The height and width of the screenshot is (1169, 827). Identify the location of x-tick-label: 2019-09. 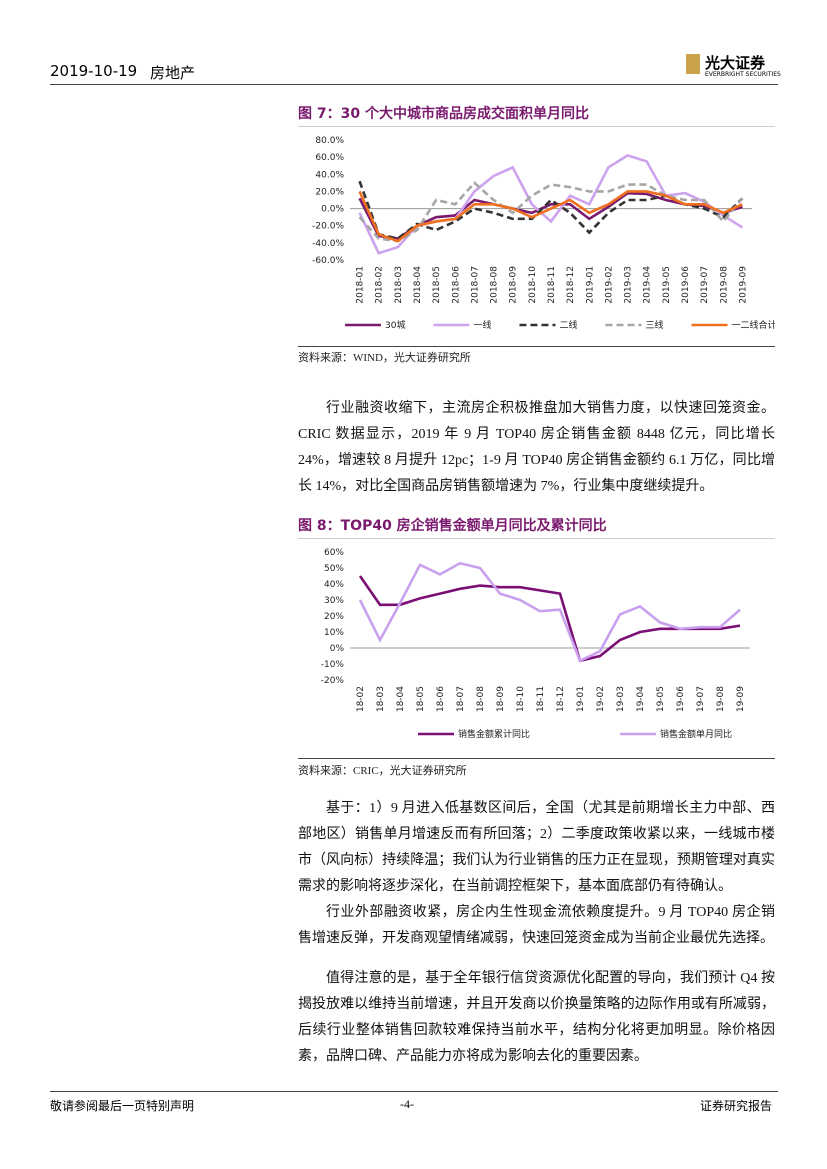
(743, 285).